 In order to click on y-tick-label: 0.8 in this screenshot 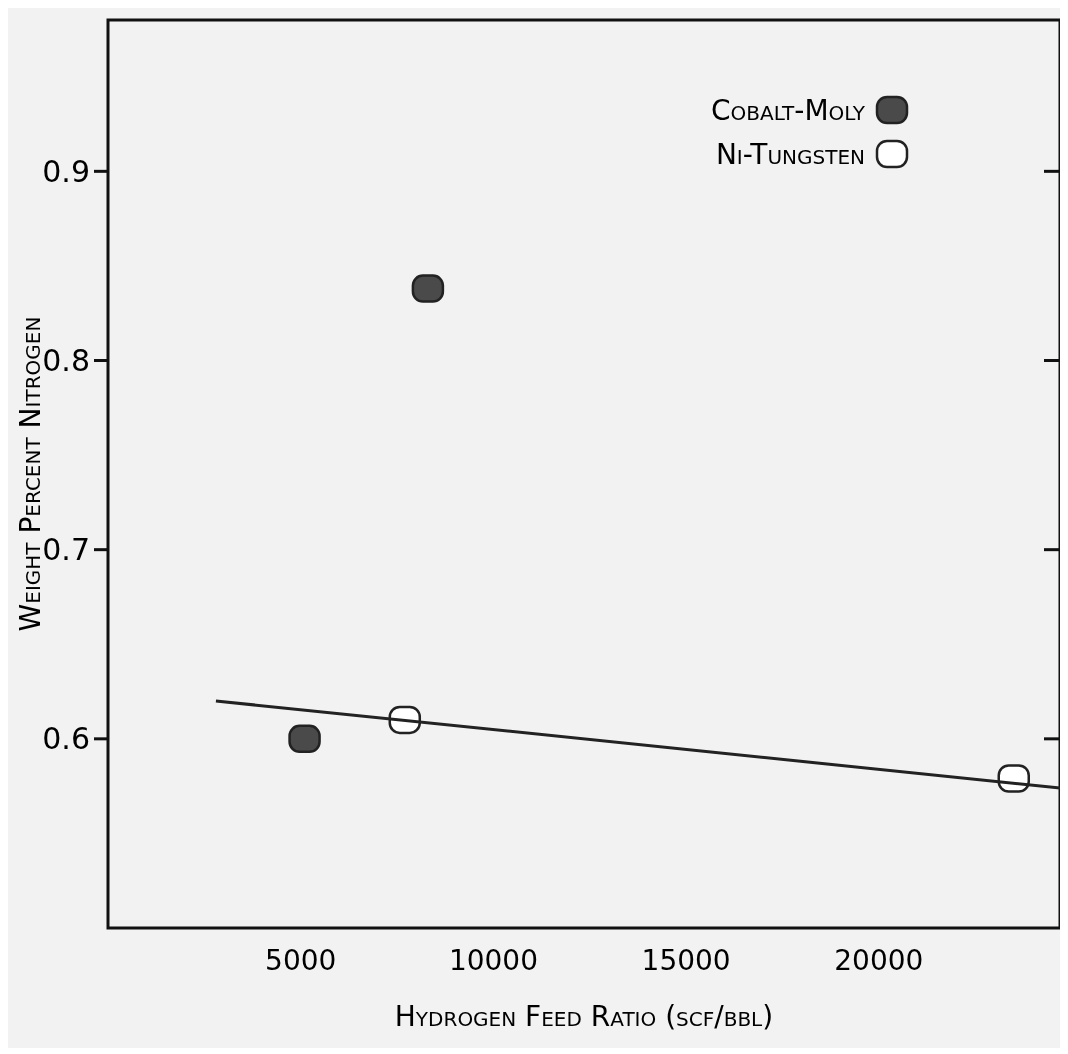, I will do `click(66, 360)`.